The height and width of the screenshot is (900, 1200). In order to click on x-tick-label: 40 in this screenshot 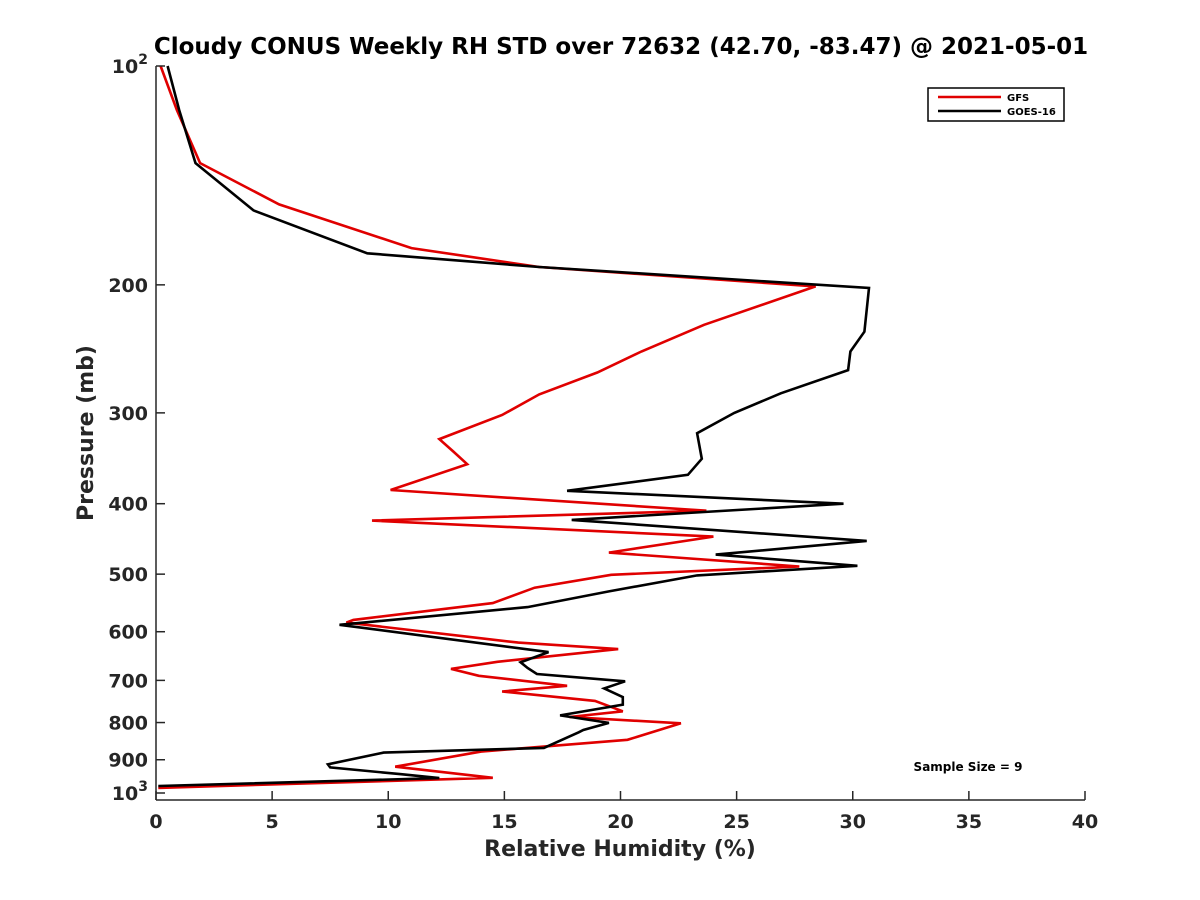, I will do `click(1085, 822)`.